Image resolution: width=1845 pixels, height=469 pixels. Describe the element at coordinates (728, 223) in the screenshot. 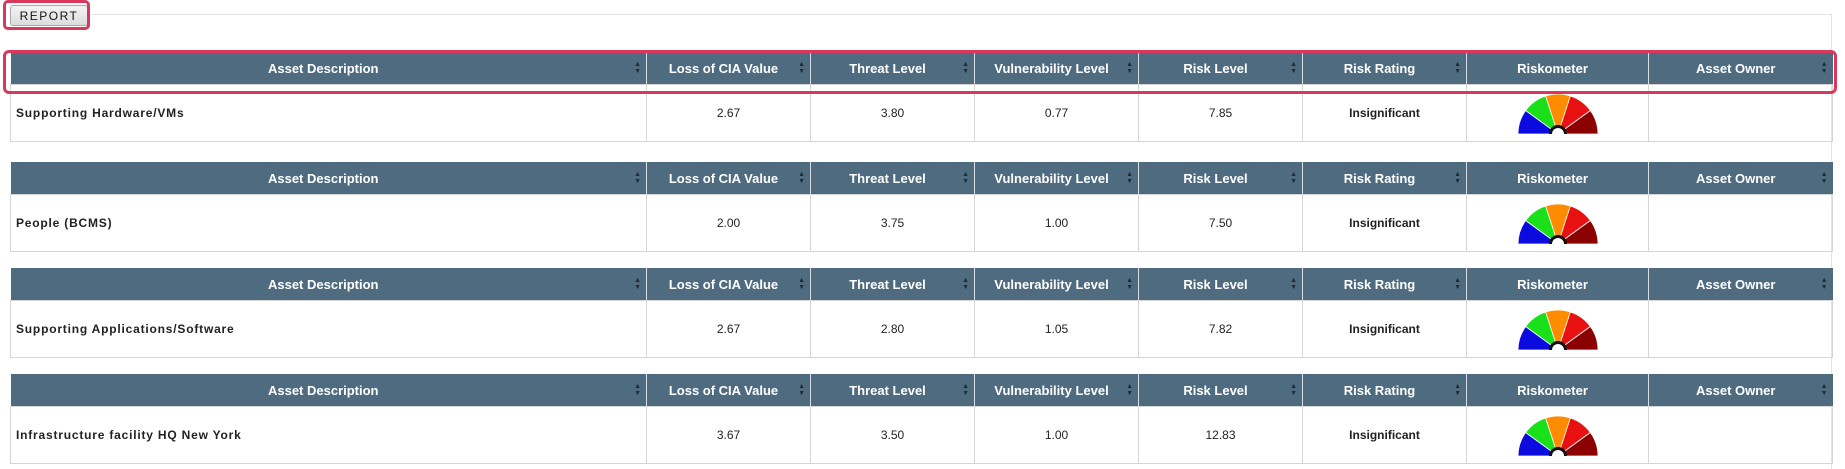

I see `cia-value-cell: 2.00` at that location.